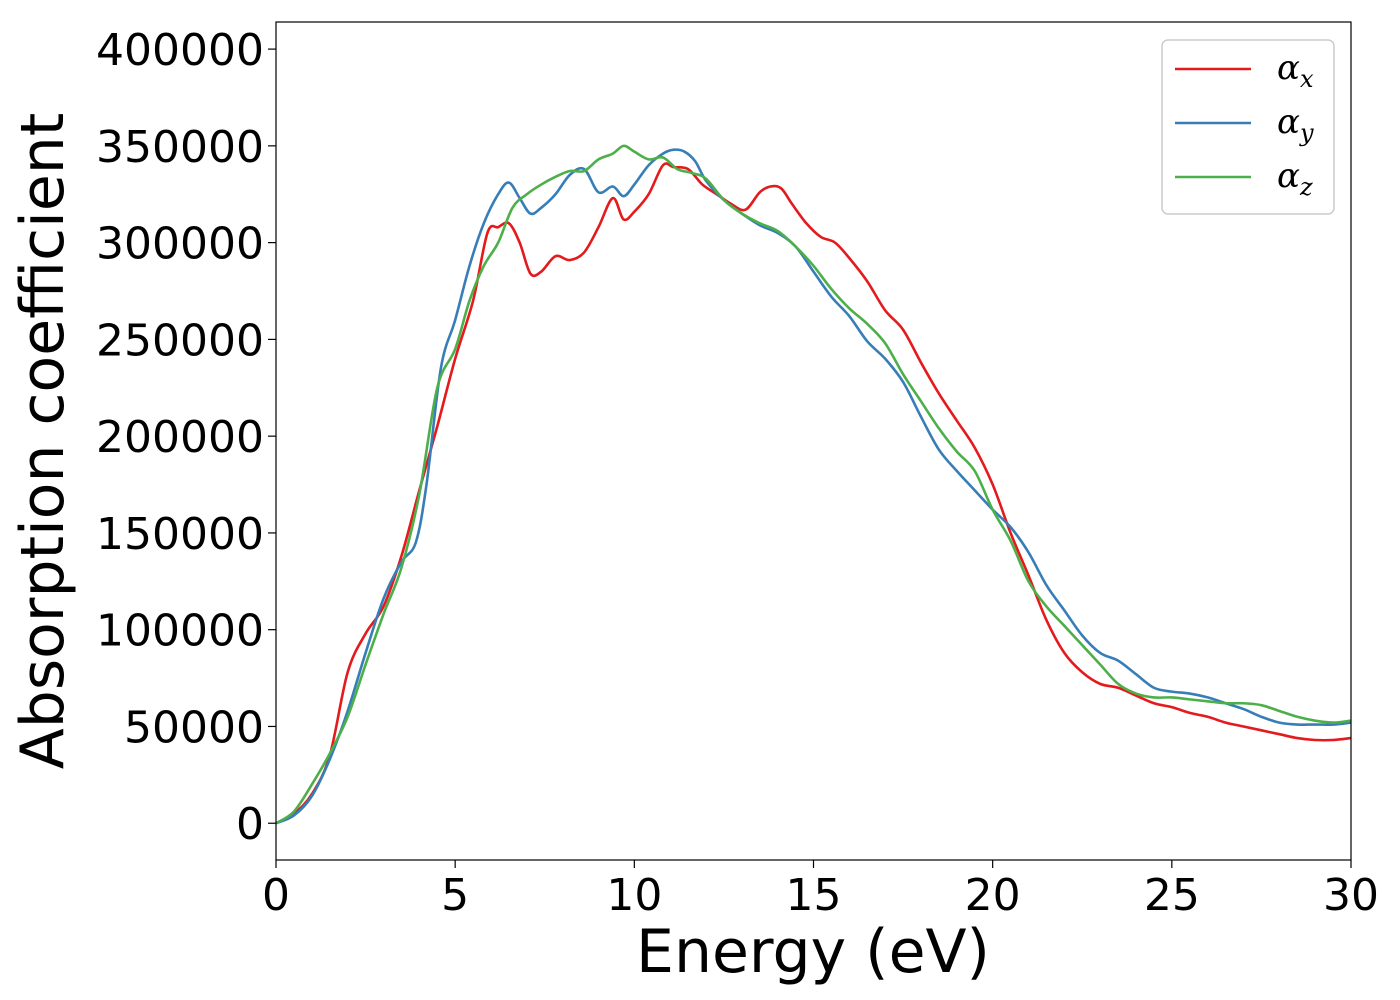 The height and width of the screenshot is (1000, 1400). I want to click on x-tick-label: 20, so click(993, 895).